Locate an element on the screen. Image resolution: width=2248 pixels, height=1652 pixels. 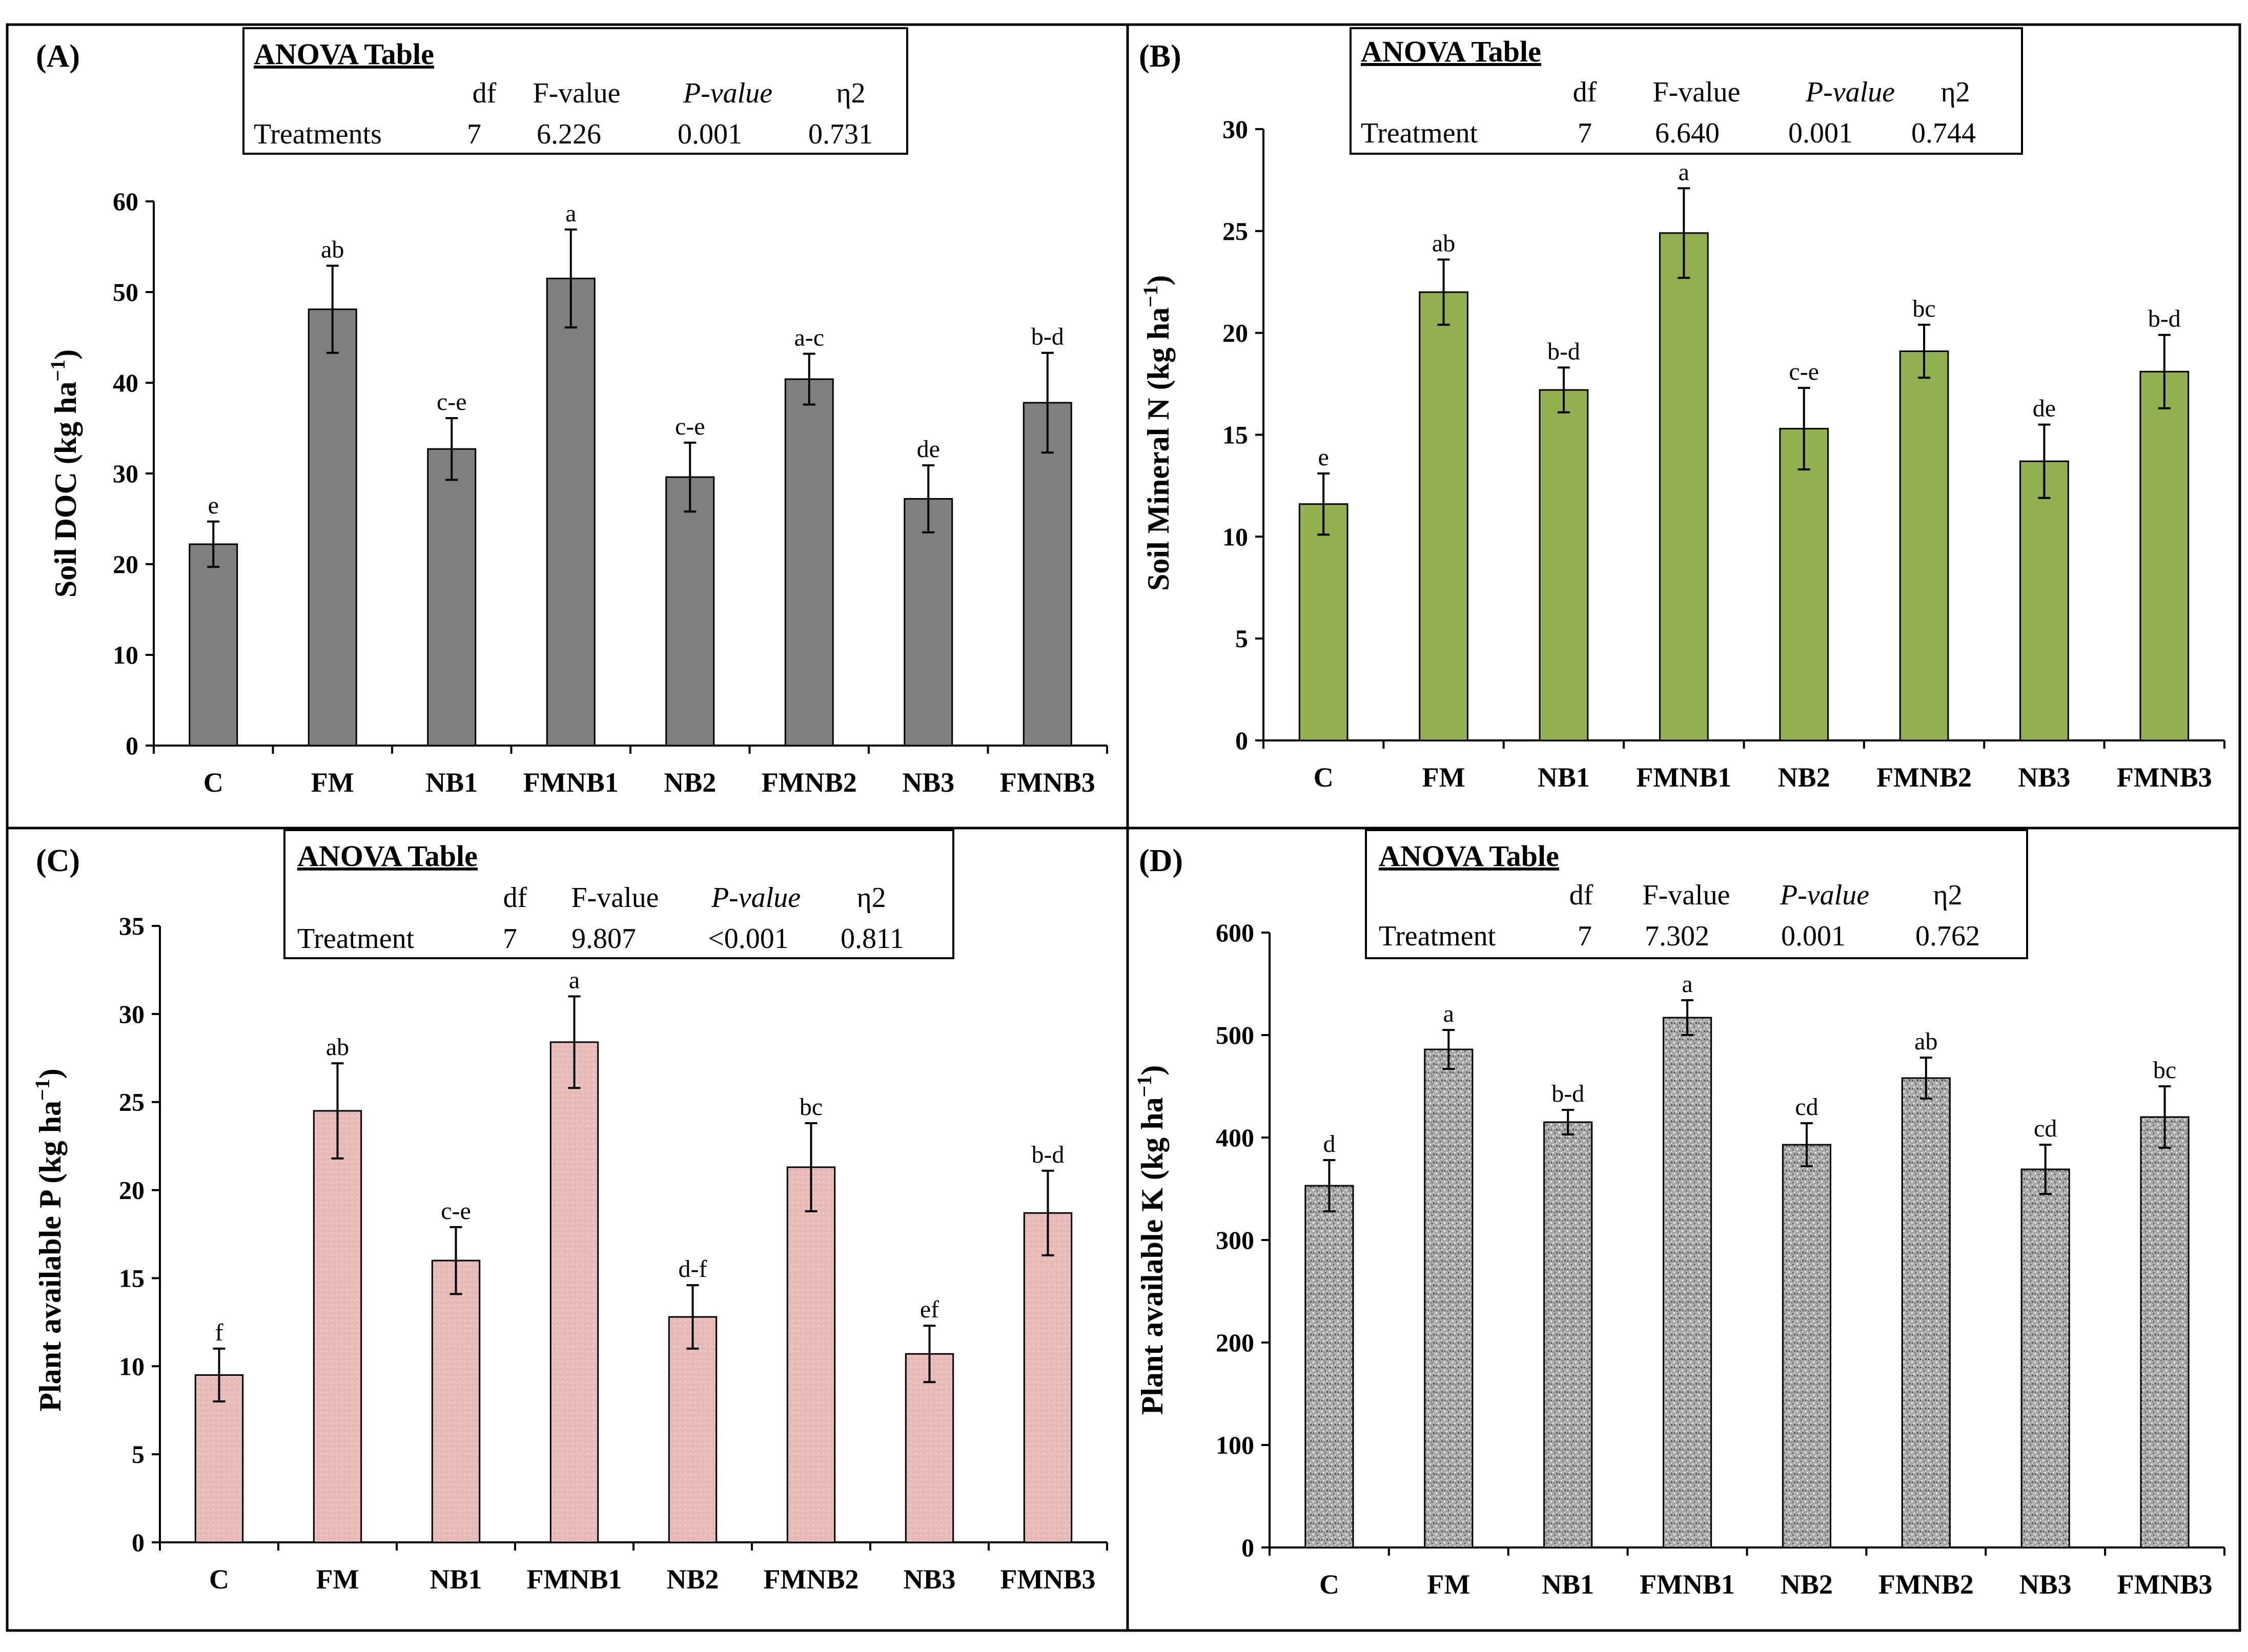
anova-row-pvalue: 0.001 is located at coordinates (1814, 936).